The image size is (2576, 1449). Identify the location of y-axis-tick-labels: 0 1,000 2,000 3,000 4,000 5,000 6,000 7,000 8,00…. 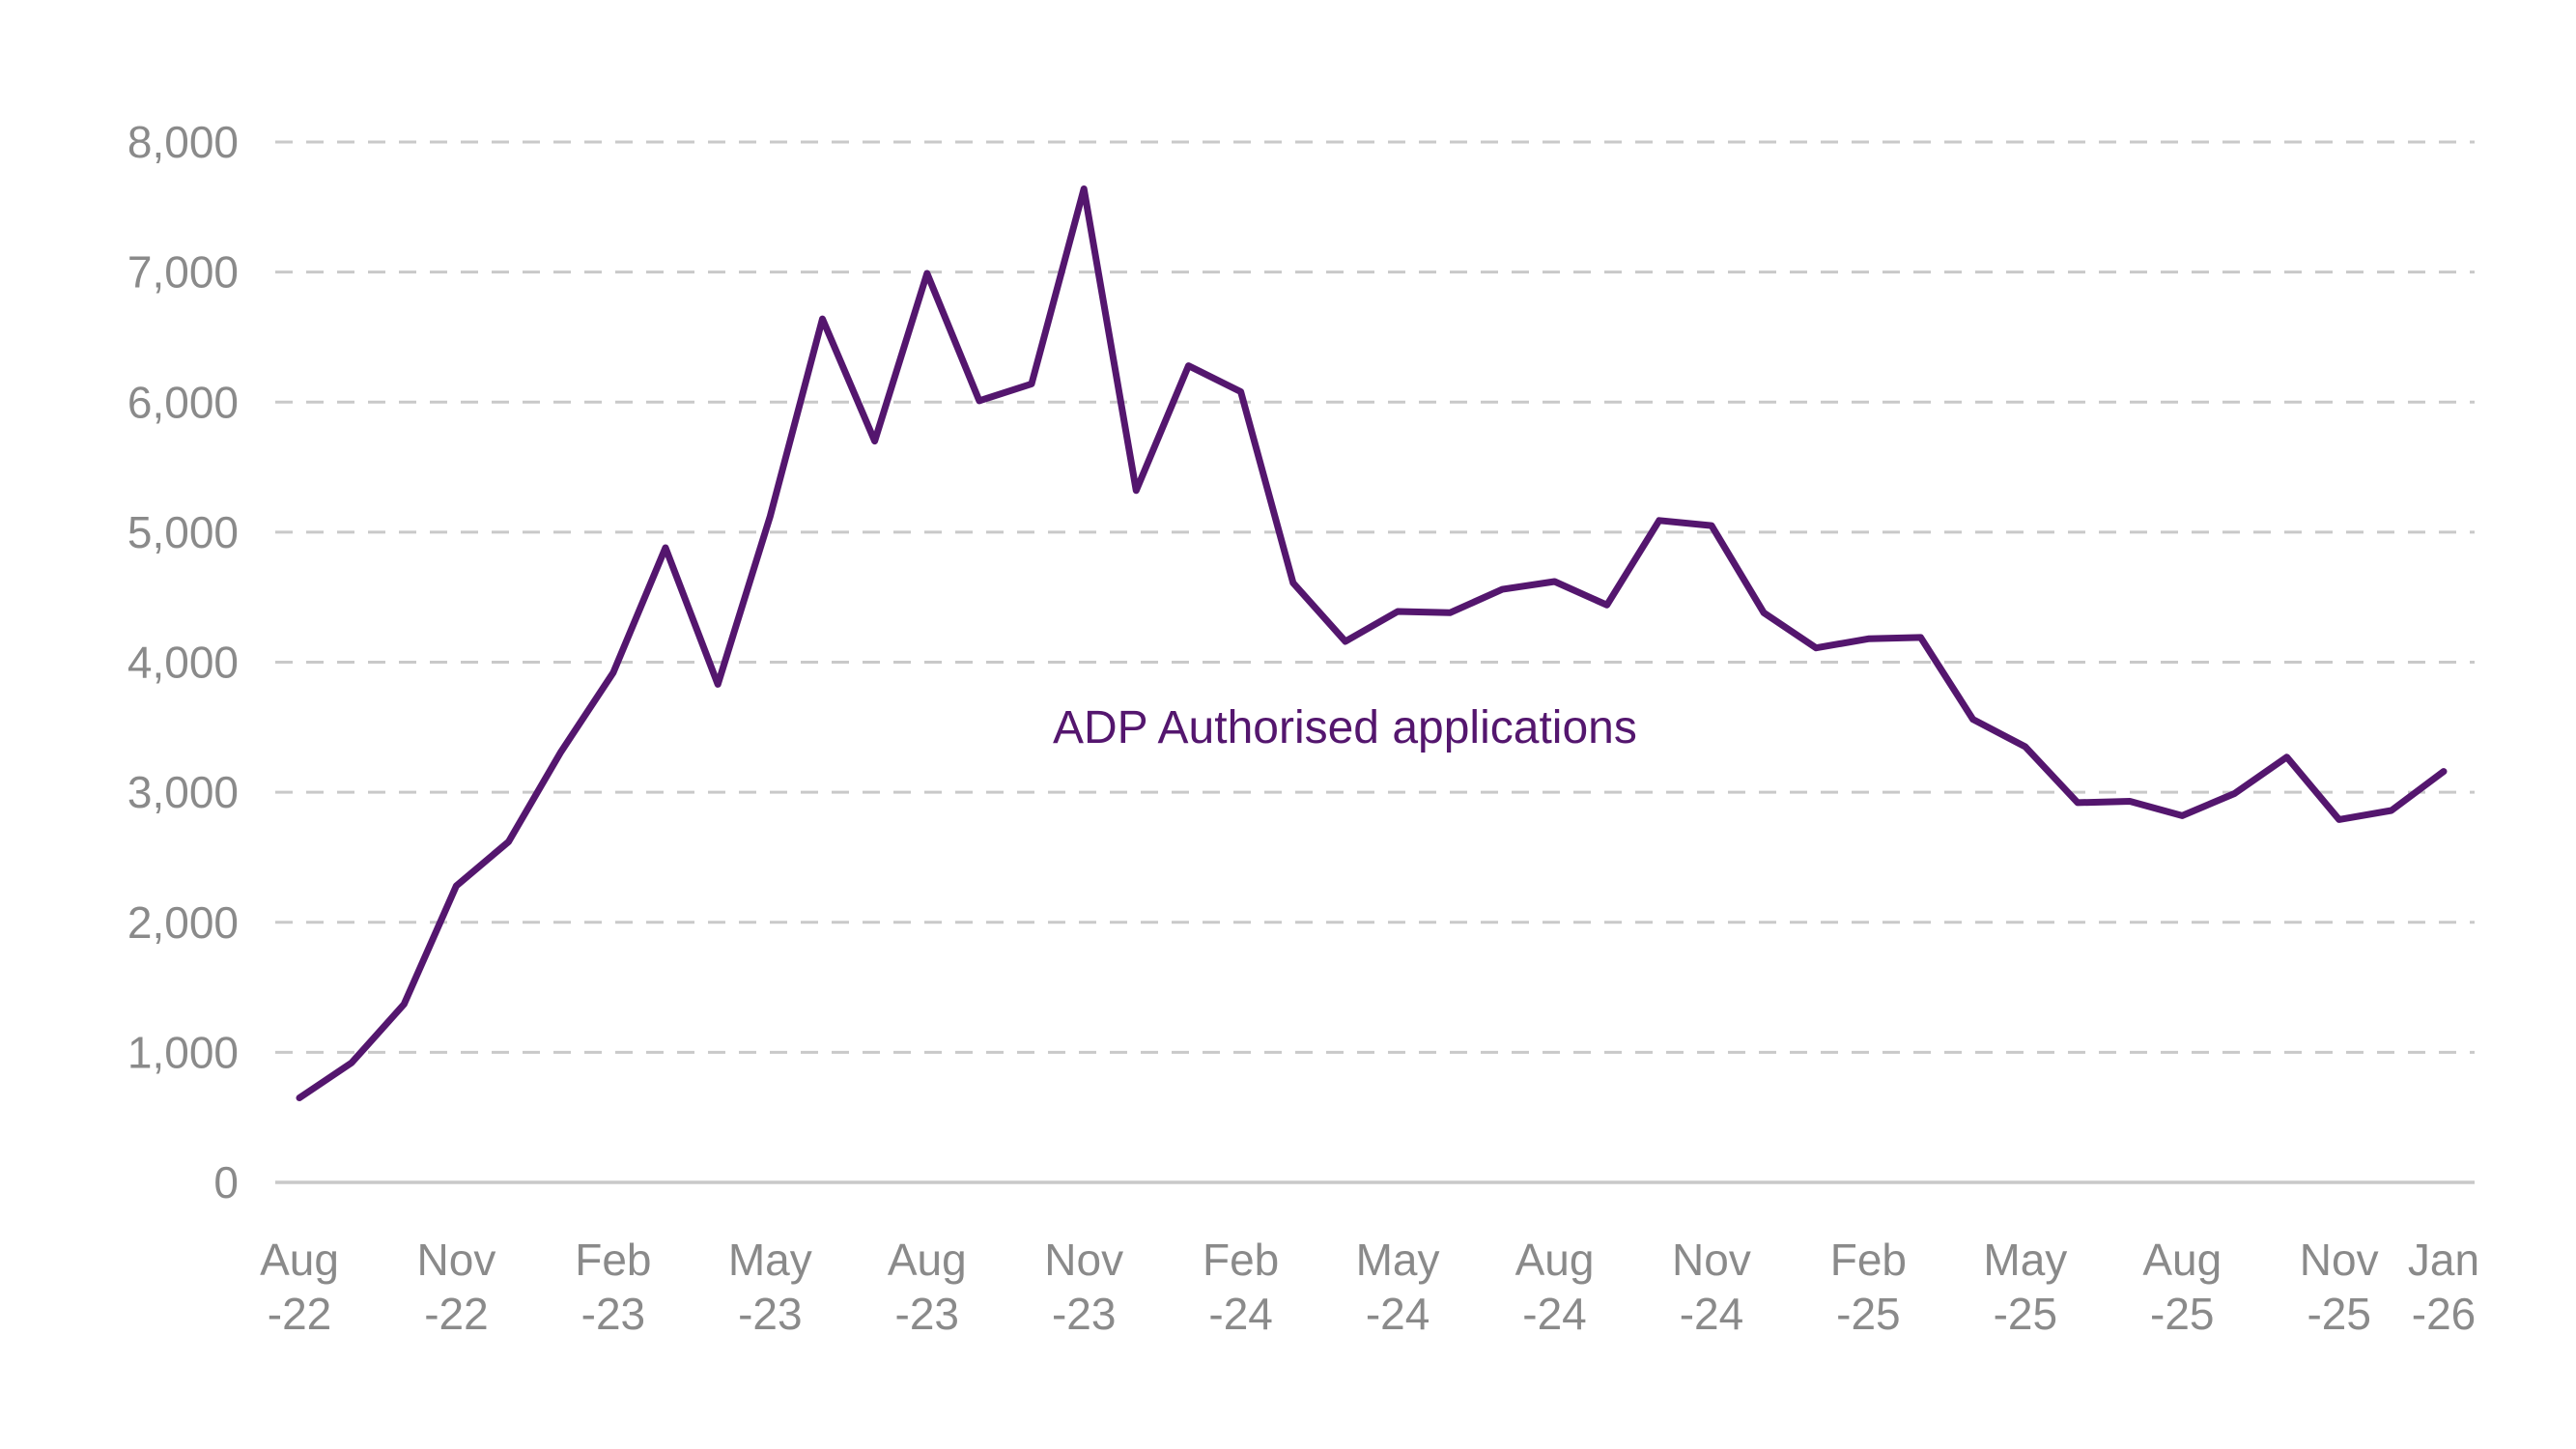
(183, 662).